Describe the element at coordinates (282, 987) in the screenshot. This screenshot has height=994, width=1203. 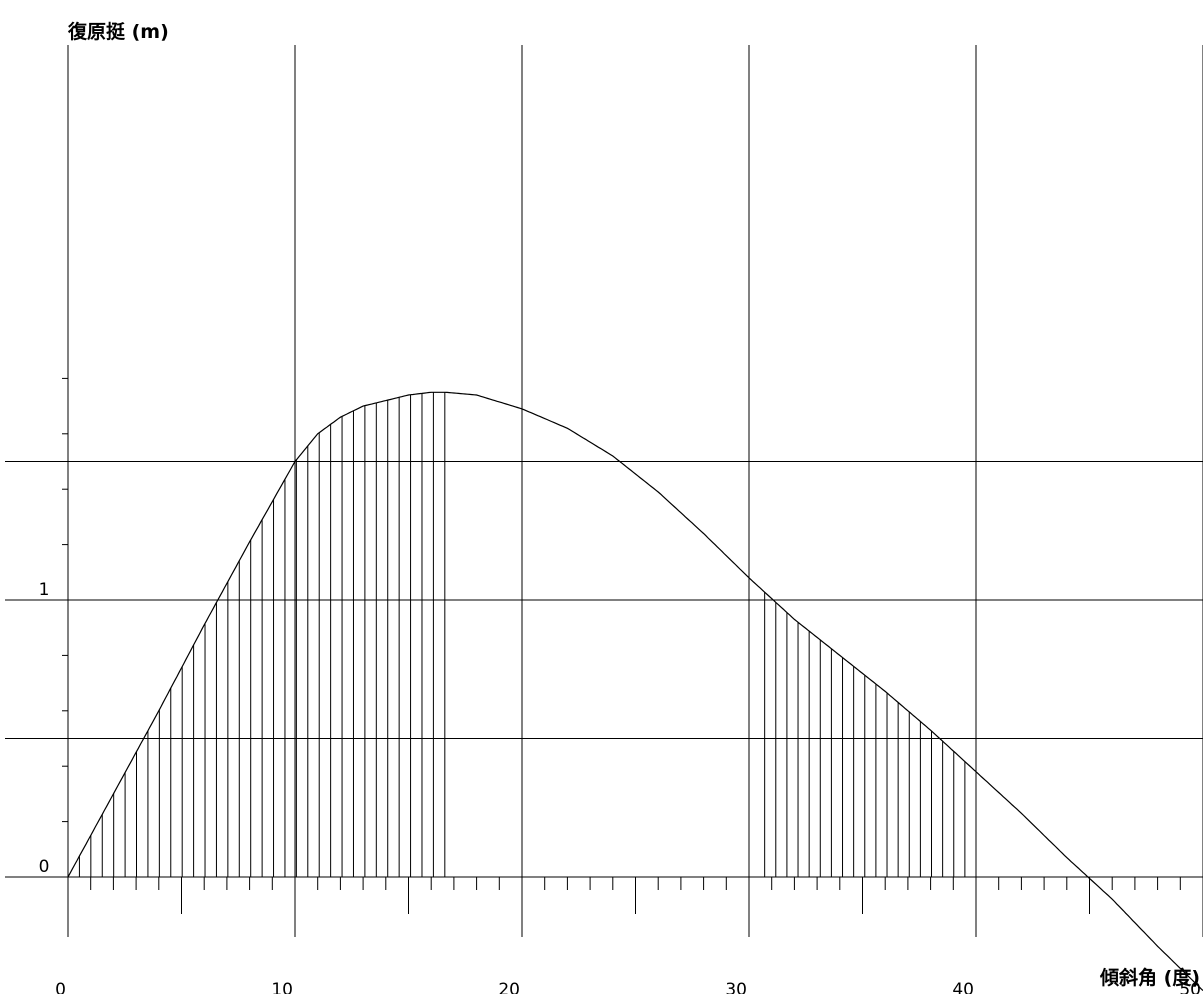
I see `x-tick-label: 10` at that location.